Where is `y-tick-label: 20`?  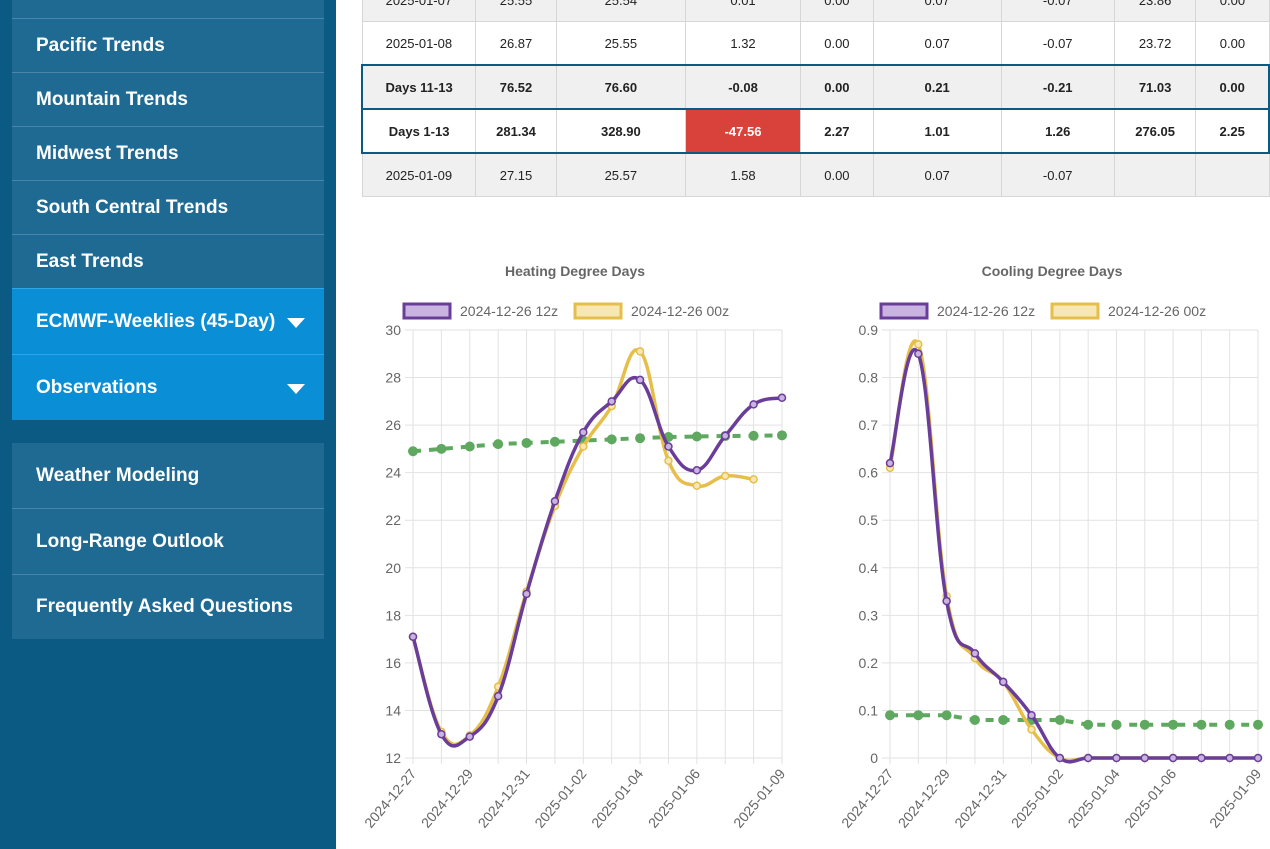
y-tick-label: 20 is located at coordinates (393, 568).